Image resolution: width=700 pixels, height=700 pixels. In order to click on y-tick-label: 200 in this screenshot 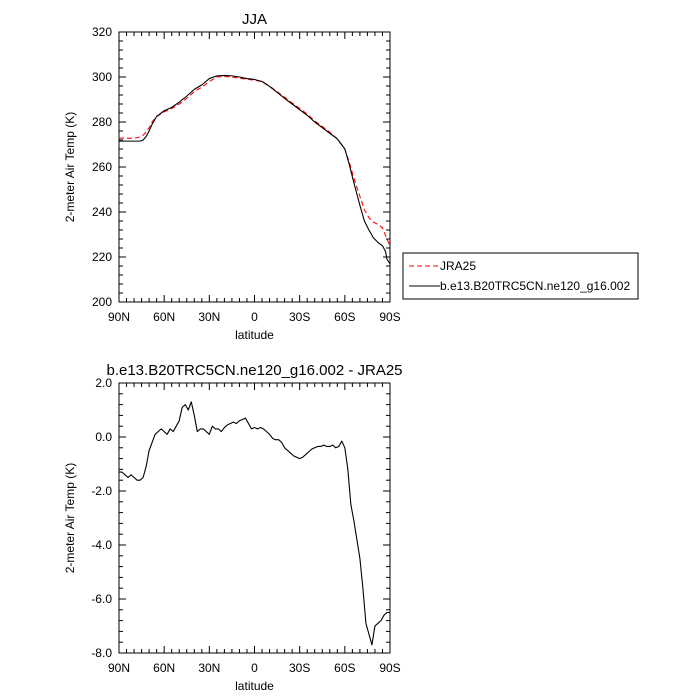, I will do `click(102, 302)`.